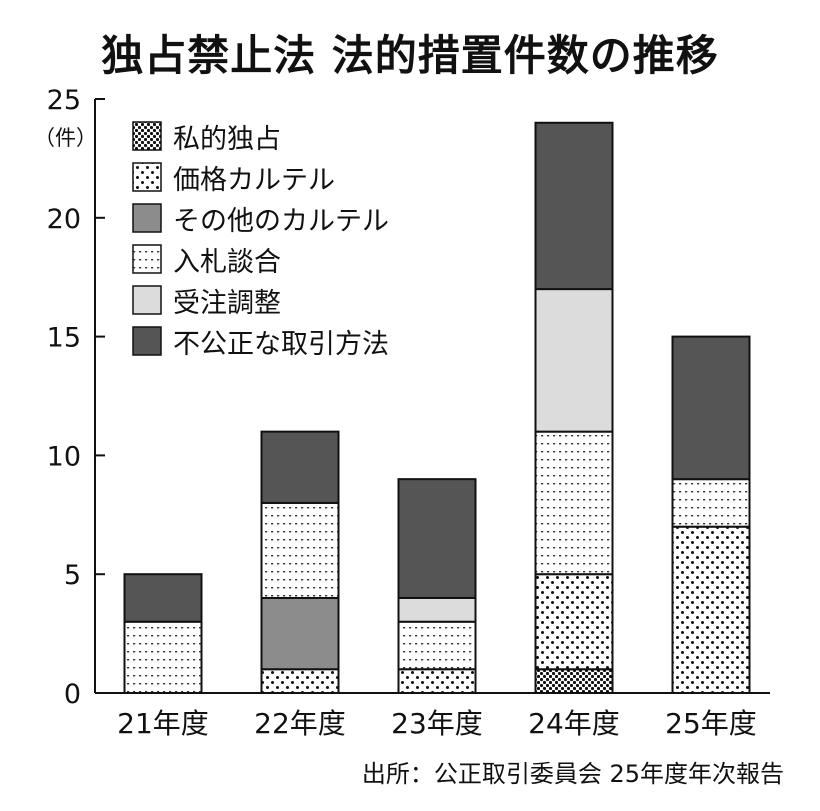 This screenshot has width=820, height=811. Describe the element at coordinates (711, 723) in the screenshot. I see `x-tick-label-5: 25年度` at that location.